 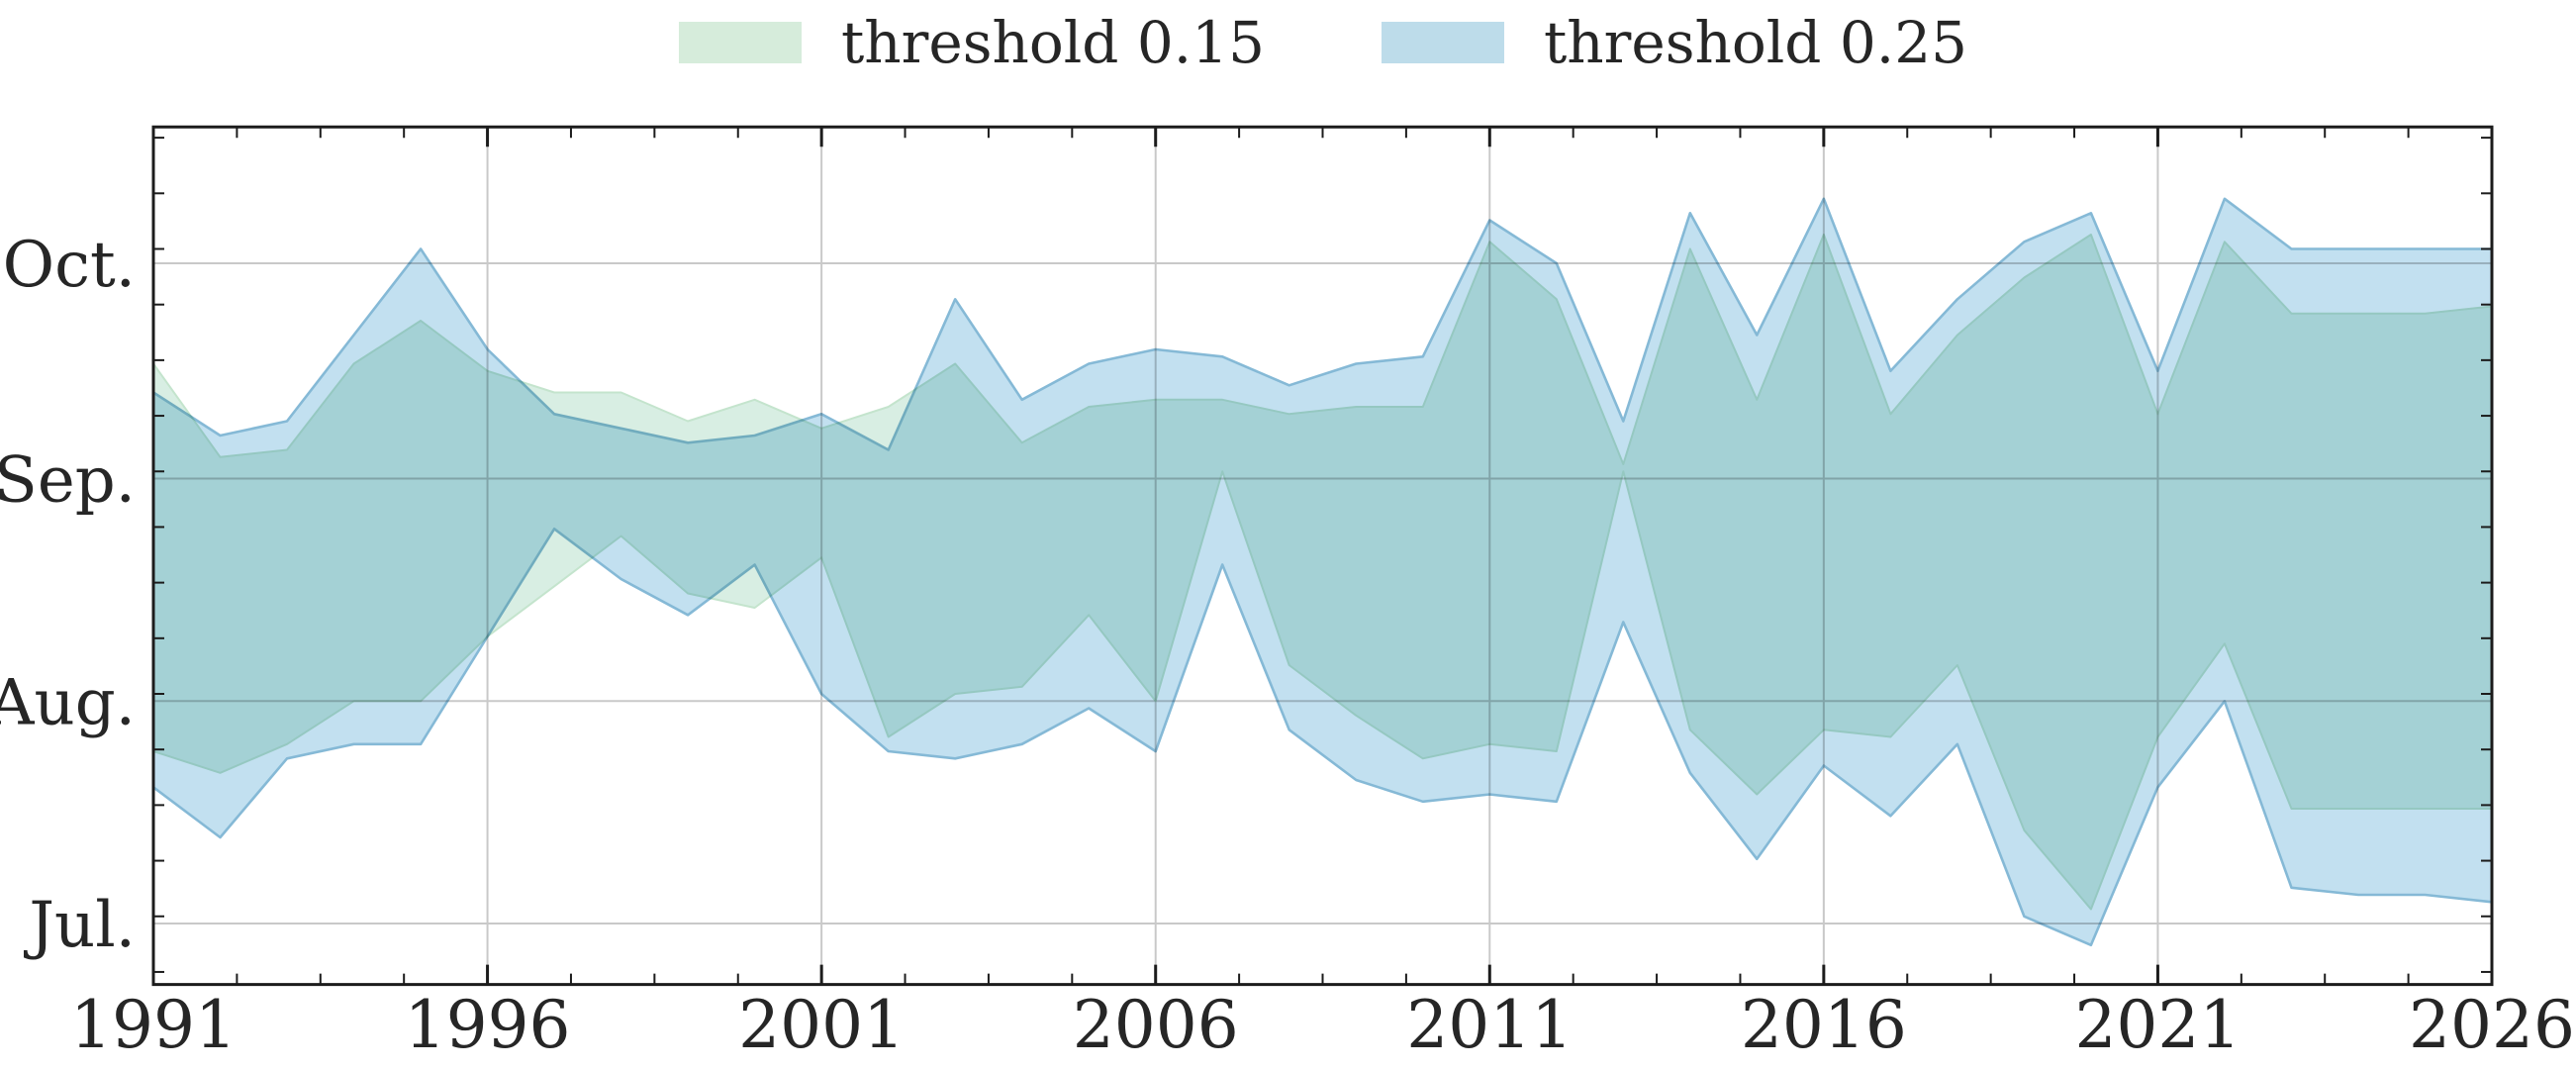 I want to click on legend-item-1: threshold 0.25, so click(x=1674, y=42).